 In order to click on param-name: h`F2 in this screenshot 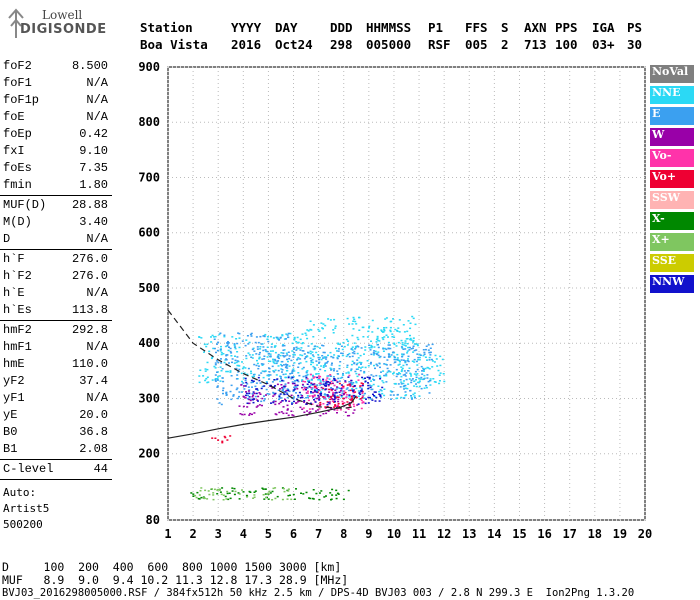, I will do `click(17, 276)`.